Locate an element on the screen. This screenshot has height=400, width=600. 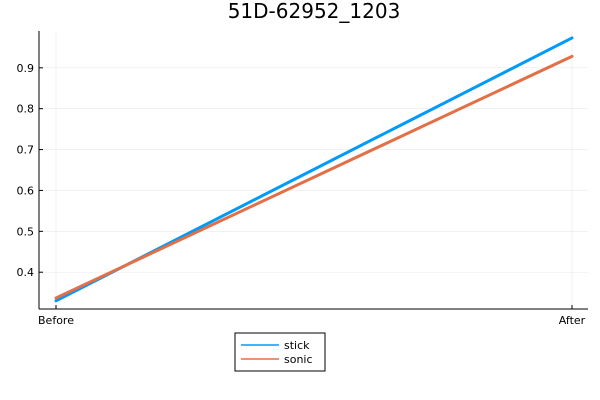
y-tick-label: 0.4 is located at coordinates (26, 272).